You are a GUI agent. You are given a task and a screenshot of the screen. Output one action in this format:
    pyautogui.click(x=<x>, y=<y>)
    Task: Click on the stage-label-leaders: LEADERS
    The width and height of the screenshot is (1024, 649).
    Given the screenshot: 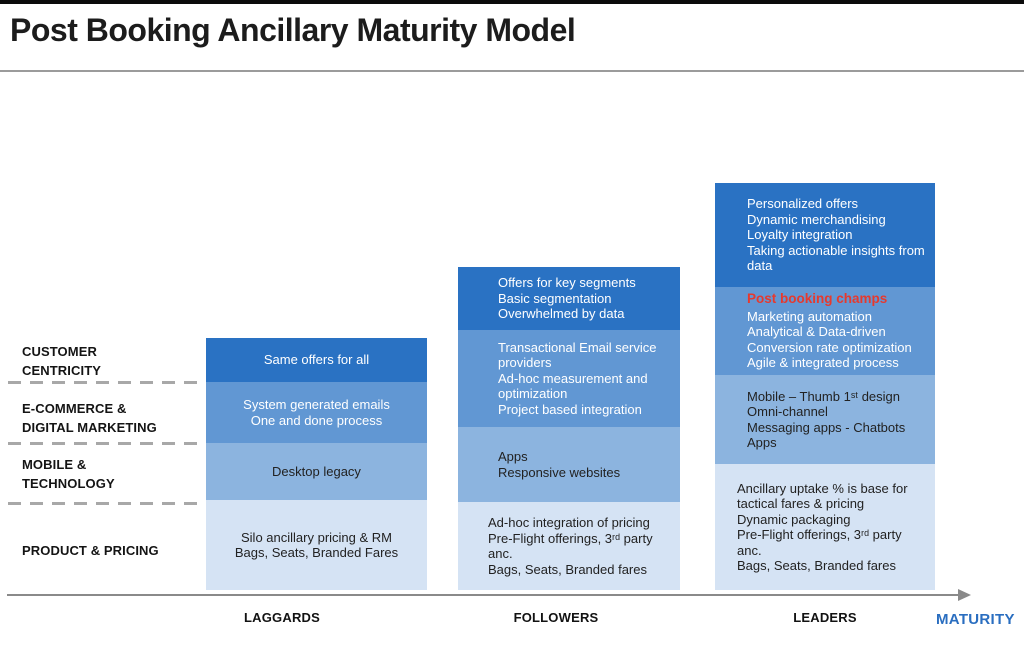 What is the action you would take?
    pyautogui.click(x=825, y=617)
    